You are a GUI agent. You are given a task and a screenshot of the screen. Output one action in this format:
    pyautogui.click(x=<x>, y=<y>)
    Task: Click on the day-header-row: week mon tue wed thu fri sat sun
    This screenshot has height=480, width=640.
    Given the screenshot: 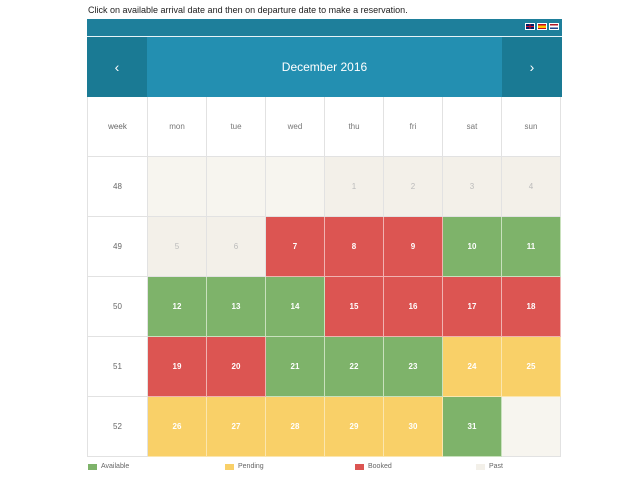 What is the action you would take?
    pyautogui.click(x=325, y=127)
    